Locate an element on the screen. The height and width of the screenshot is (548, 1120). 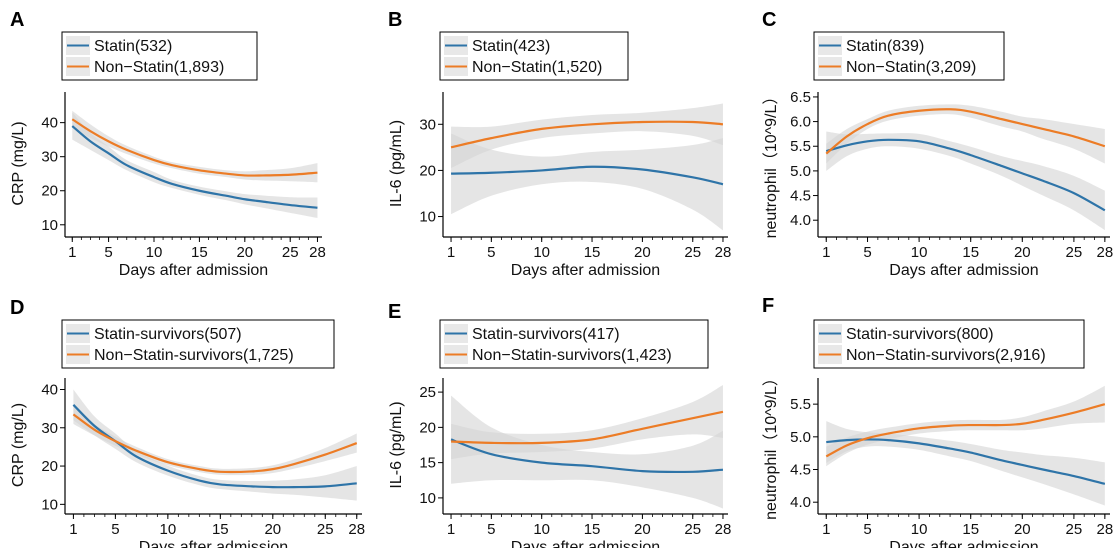
legend-entry: Statin-survivors(507) is located at coordinates (168, 334).